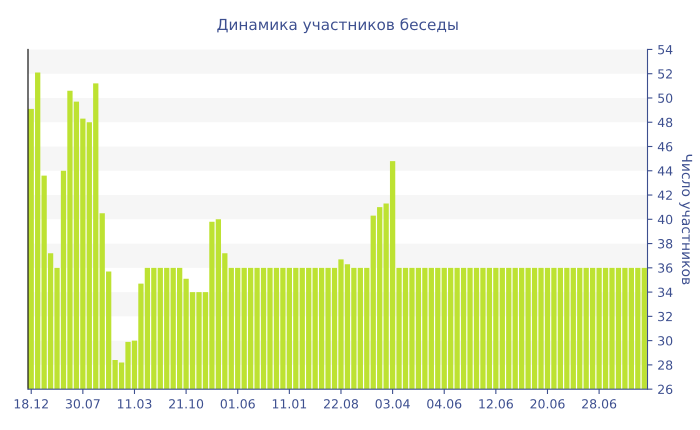 The height and width of the screenshot is (430, 700). I want to click on y-tick-label: 50, so click(665, 98).